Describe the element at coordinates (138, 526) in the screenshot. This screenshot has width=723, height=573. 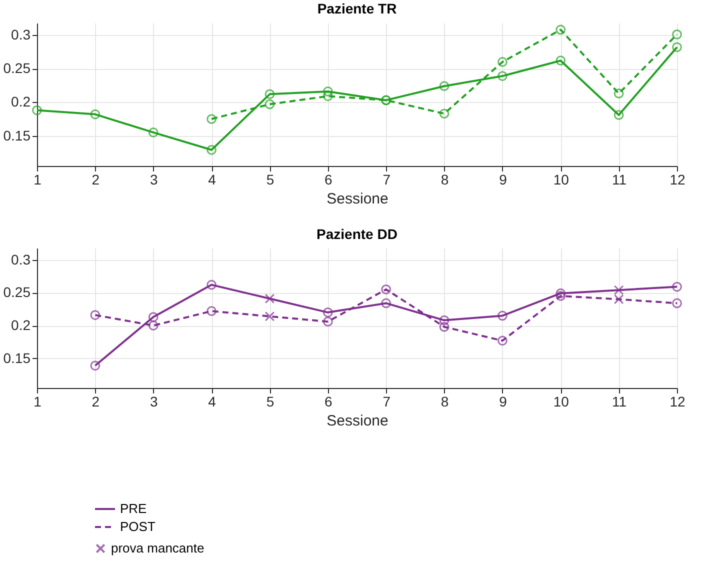
I see `legend-label: POST` at that location.